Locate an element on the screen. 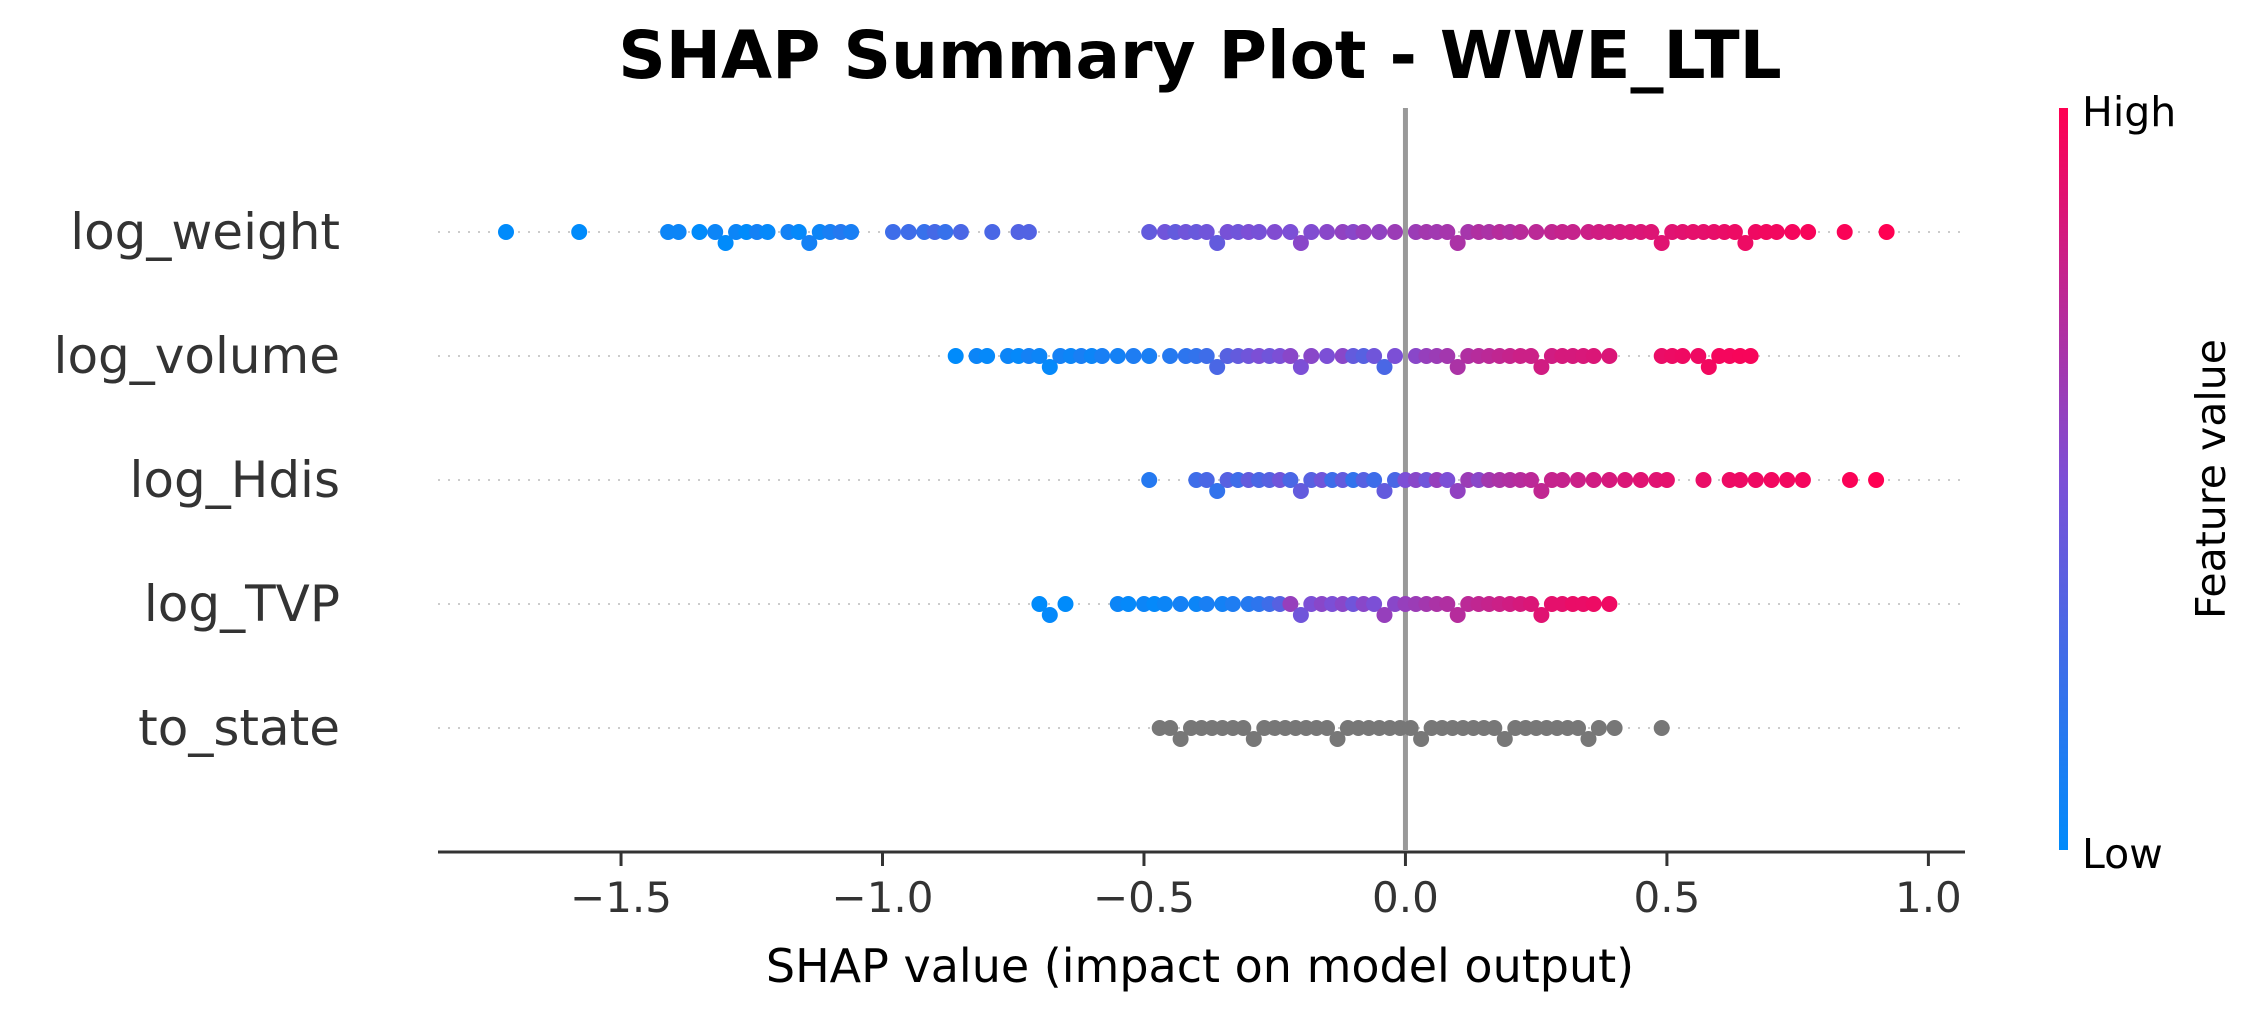 This screenshot has width=2261, height=1022. x-tick-label: 0.0 is located at coordinates (1405, 897).